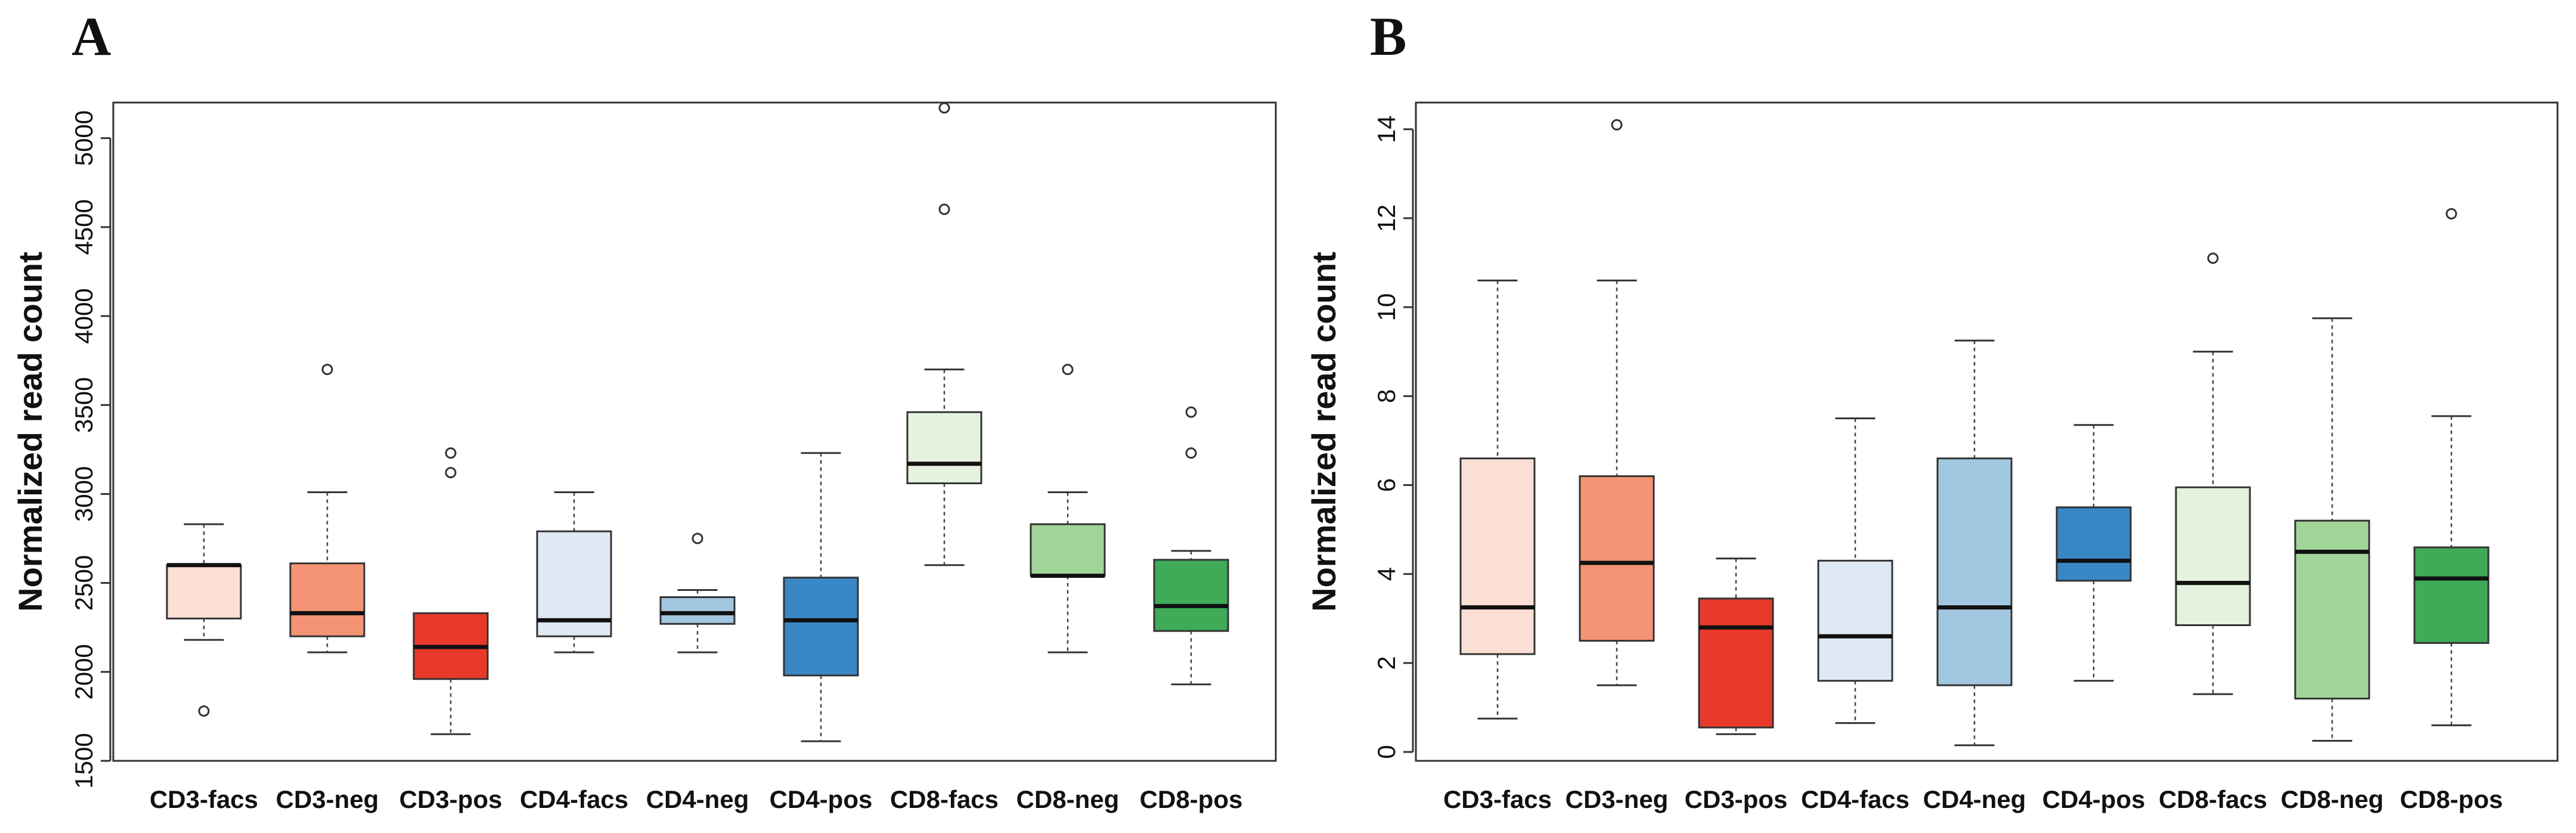 This screenshot has width=2576, height=833. I want to click on y-tick-label: 3000, so click(84, 494).